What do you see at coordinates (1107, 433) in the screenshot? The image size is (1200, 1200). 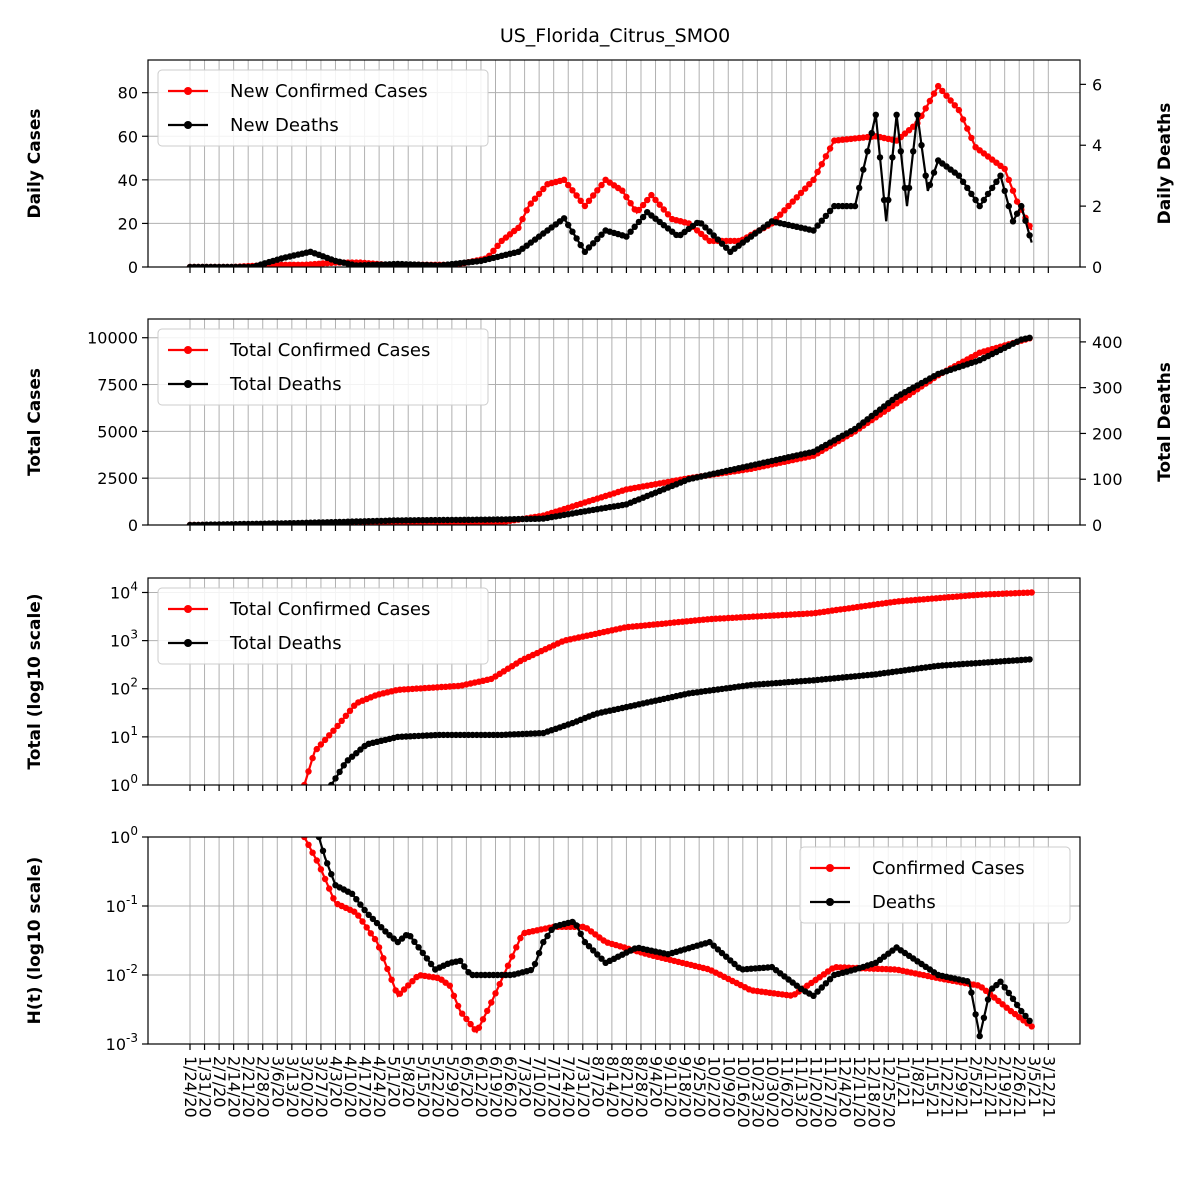 I see `y2-tick-label: 200` at bounding box center [1107, 433].